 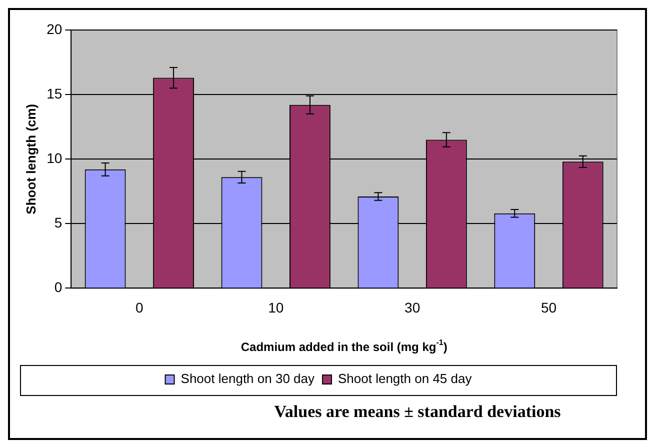 I want to click on x-tick-label: 0, so click(x=140, y=307).